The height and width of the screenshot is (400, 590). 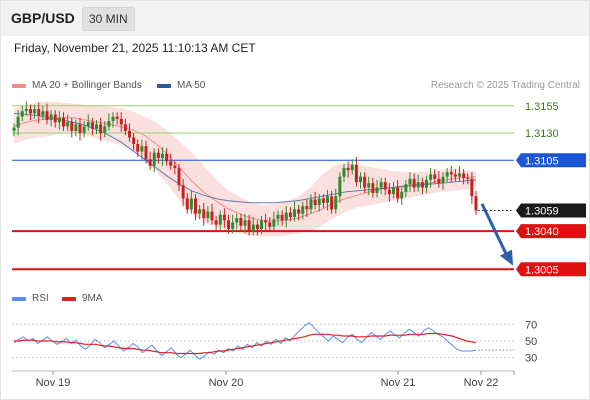 I want to click on level-label-1.3155: 1.3155, so click(x=542, y=107).